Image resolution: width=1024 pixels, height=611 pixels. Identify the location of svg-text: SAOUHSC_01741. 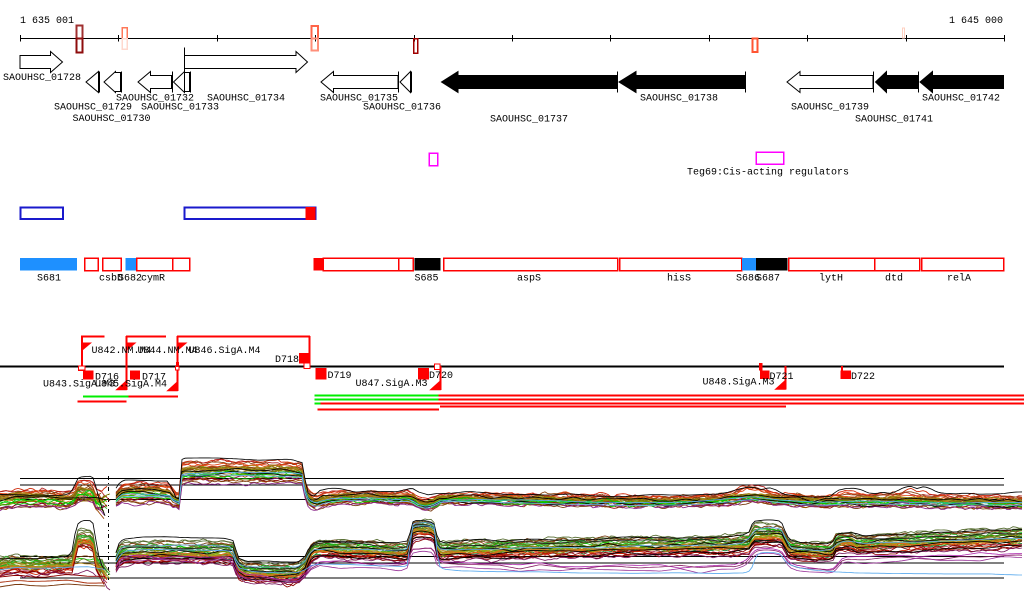
(894, 120).